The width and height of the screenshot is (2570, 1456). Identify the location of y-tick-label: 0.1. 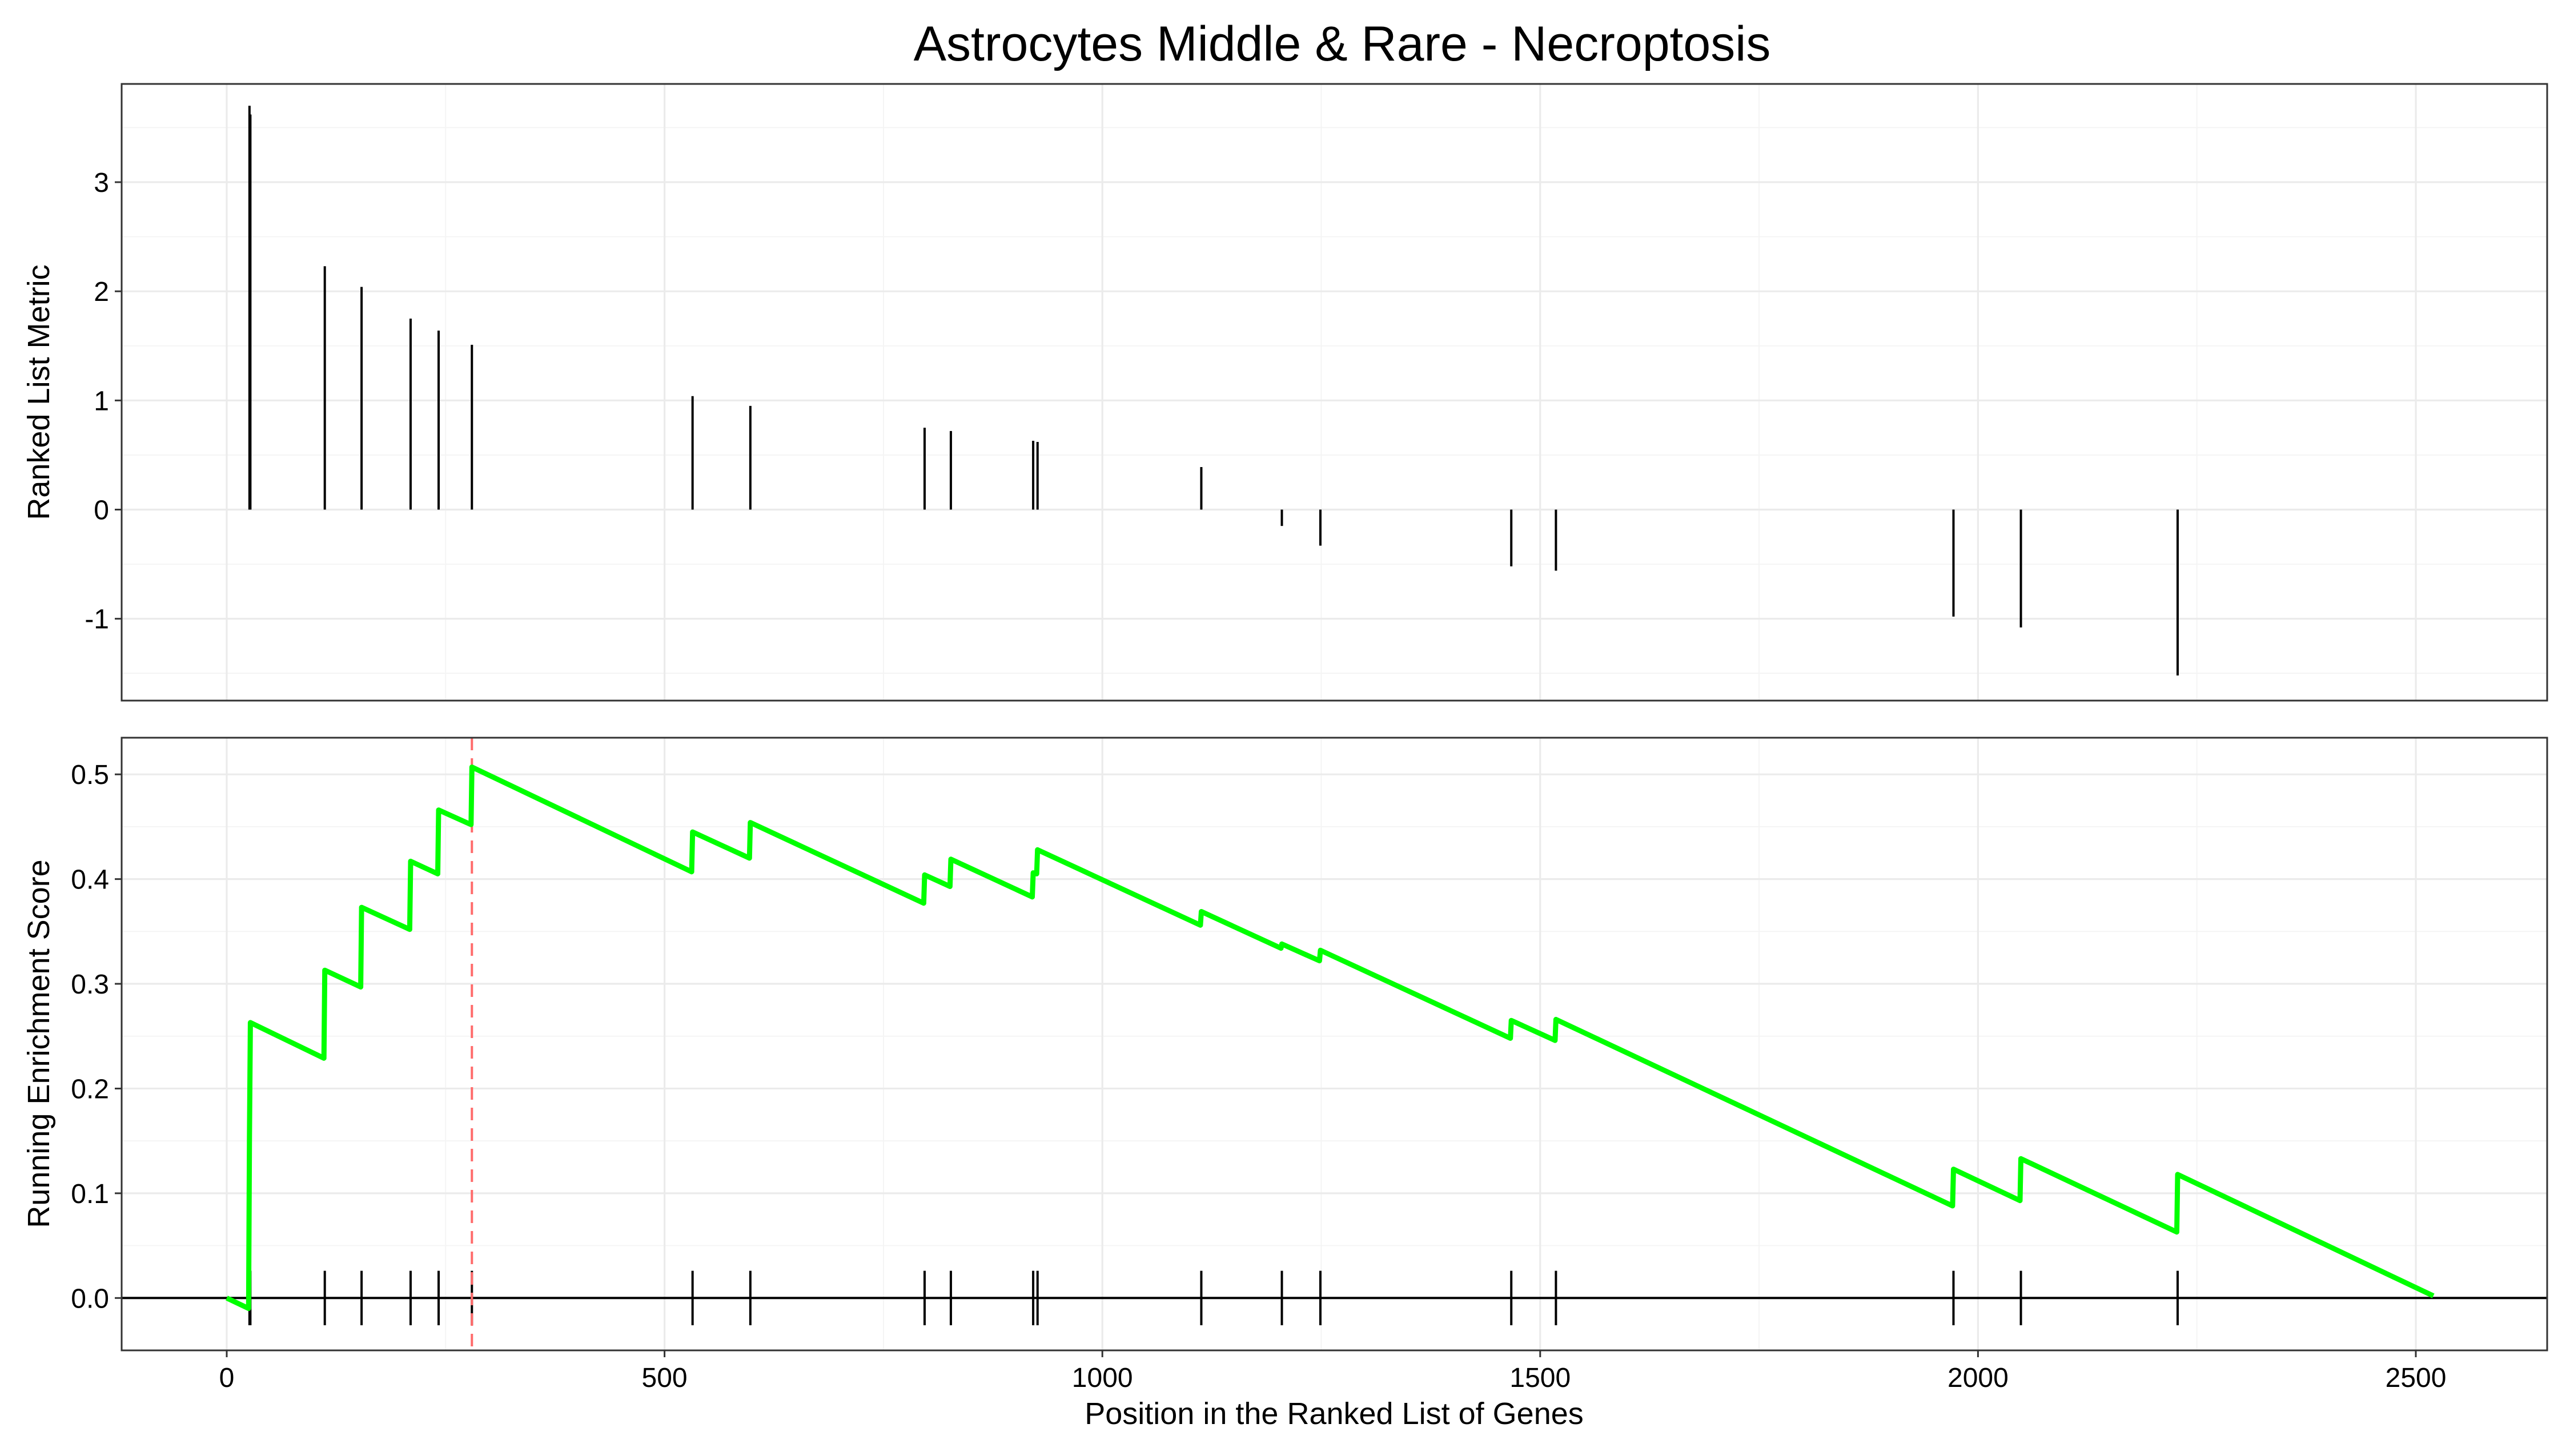
(90, 1194).